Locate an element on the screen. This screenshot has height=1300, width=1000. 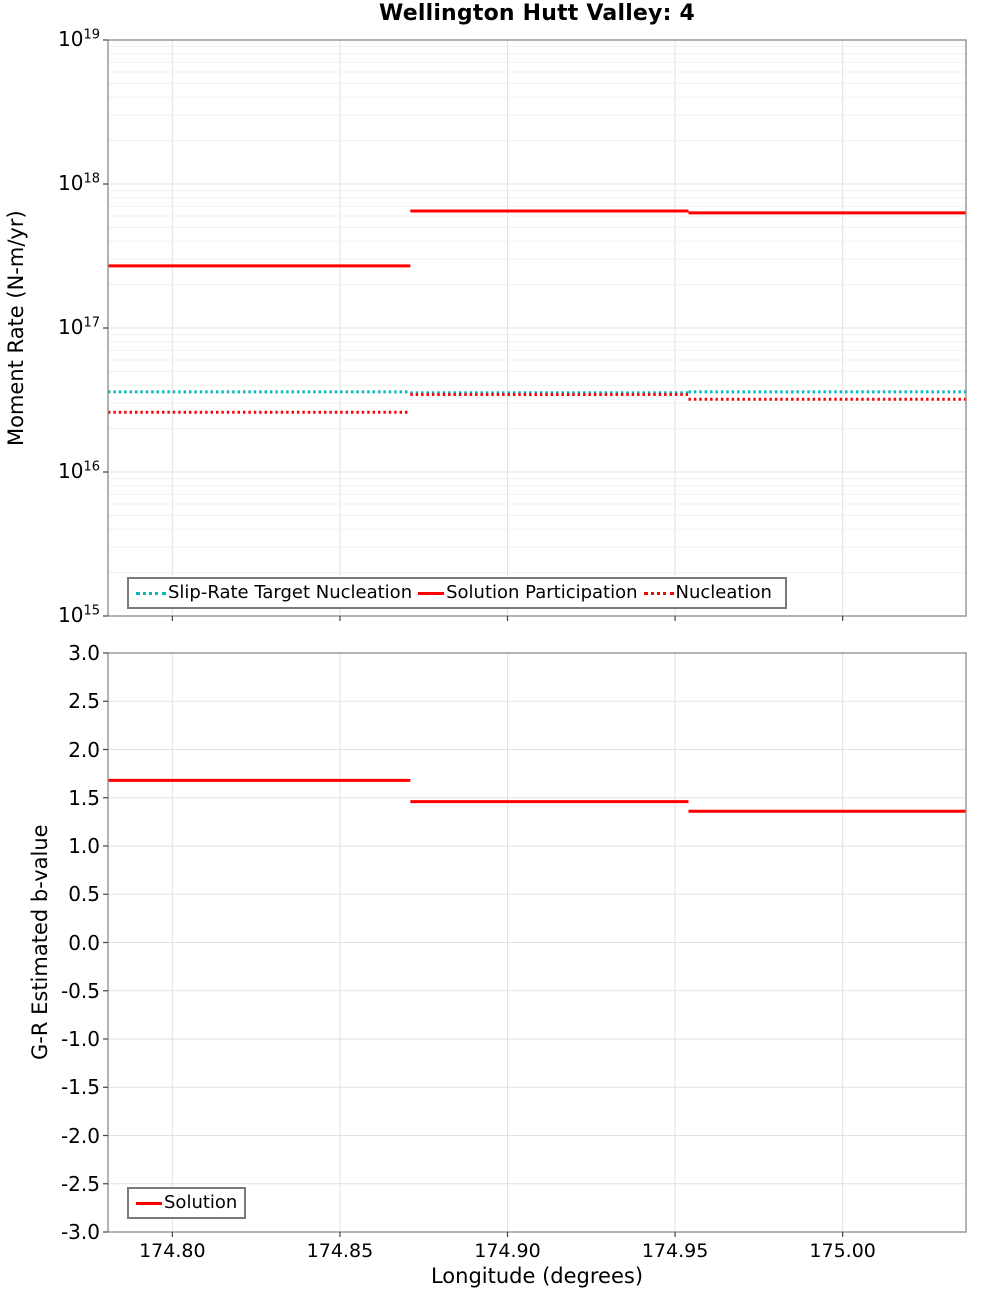
bottom-y-tick-label: 2.5 is located at coordinates (84, 701).